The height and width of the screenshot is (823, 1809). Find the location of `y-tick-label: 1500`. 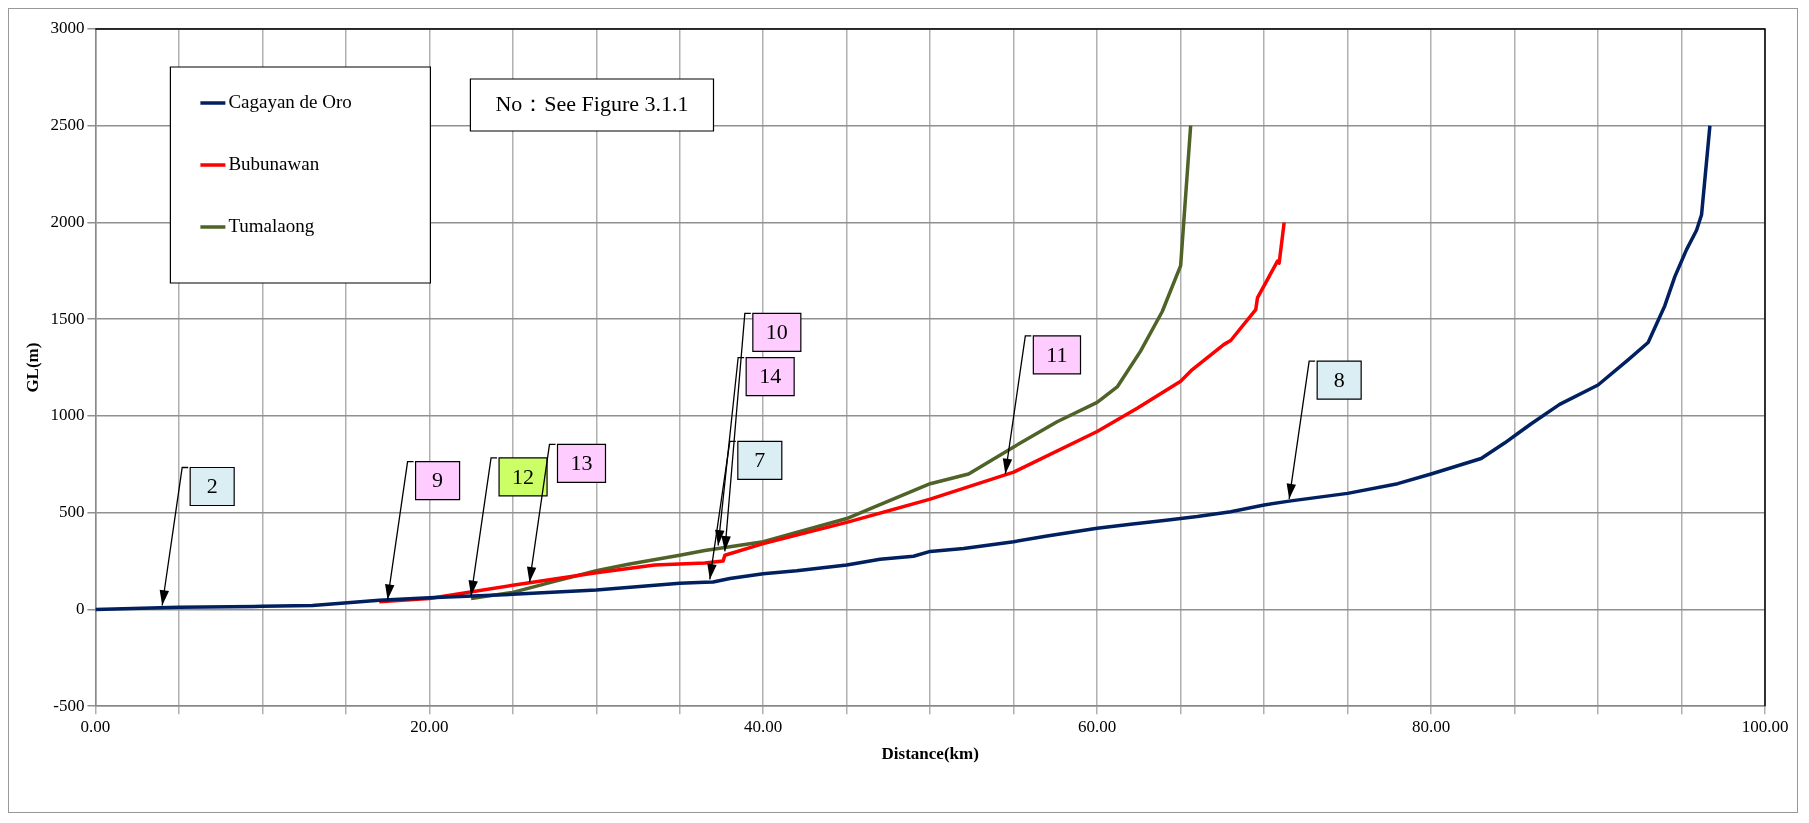

y-tick-label: 1500 is located at coordinates (67, 318).